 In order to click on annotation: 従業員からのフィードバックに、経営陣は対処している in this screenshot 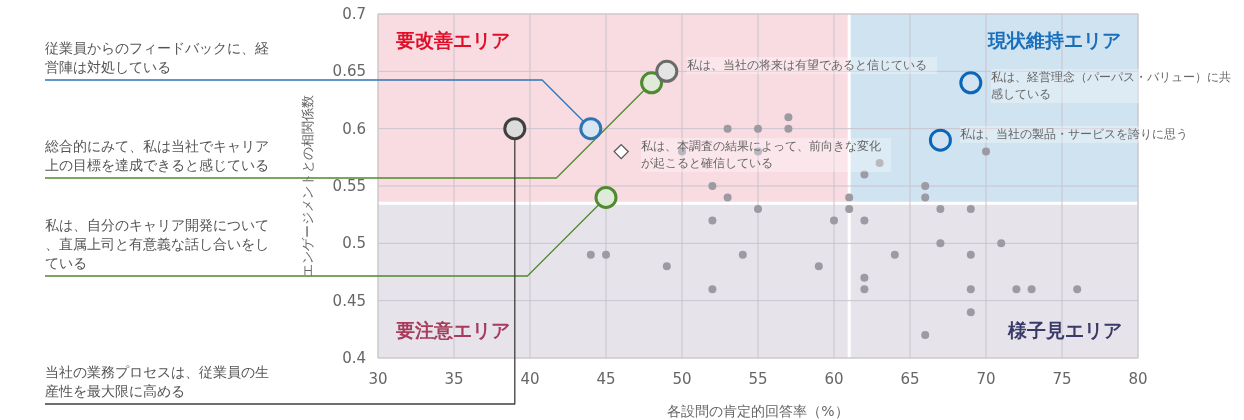, I will do `click(157, 57)`.